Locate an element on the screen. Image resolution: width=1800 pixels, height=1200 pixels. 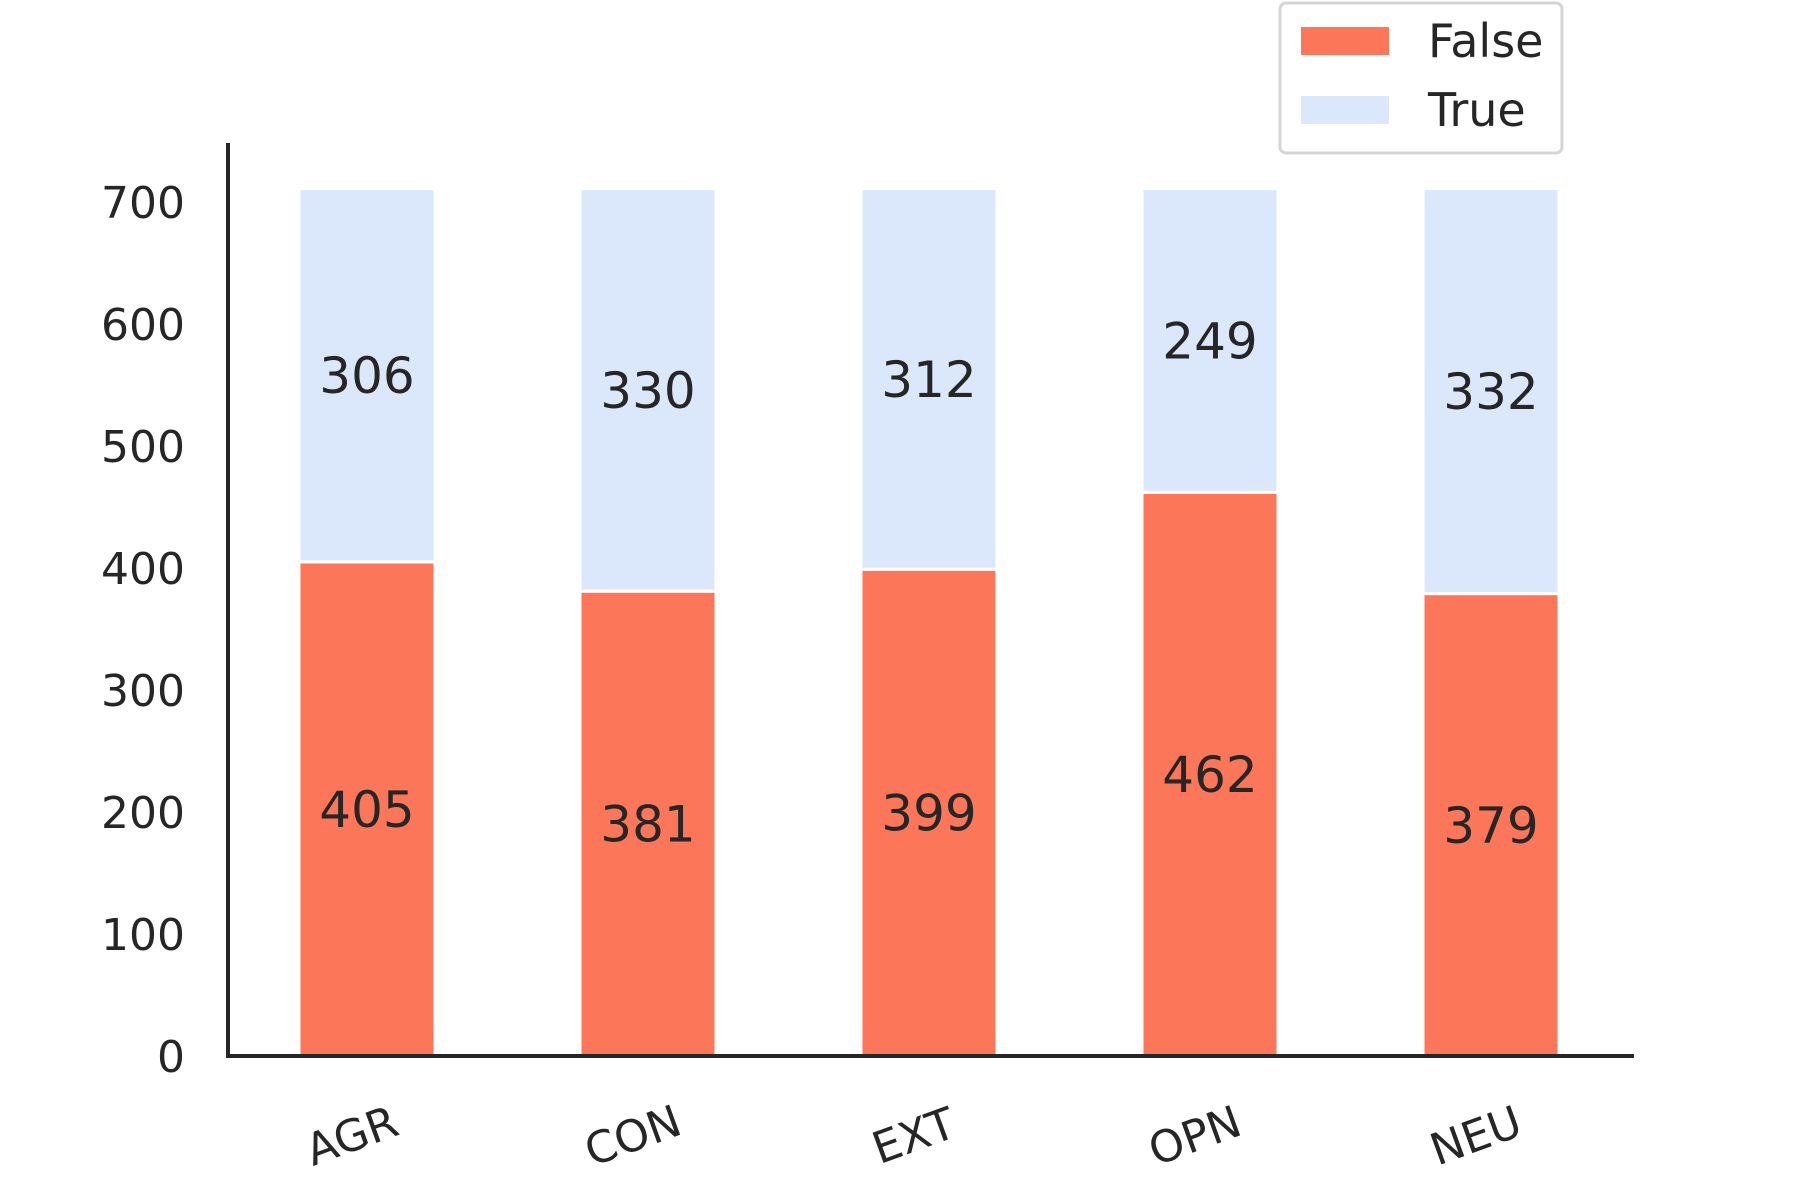
x-tick-label-ext: EXT is located at coordinates (914, 1136).